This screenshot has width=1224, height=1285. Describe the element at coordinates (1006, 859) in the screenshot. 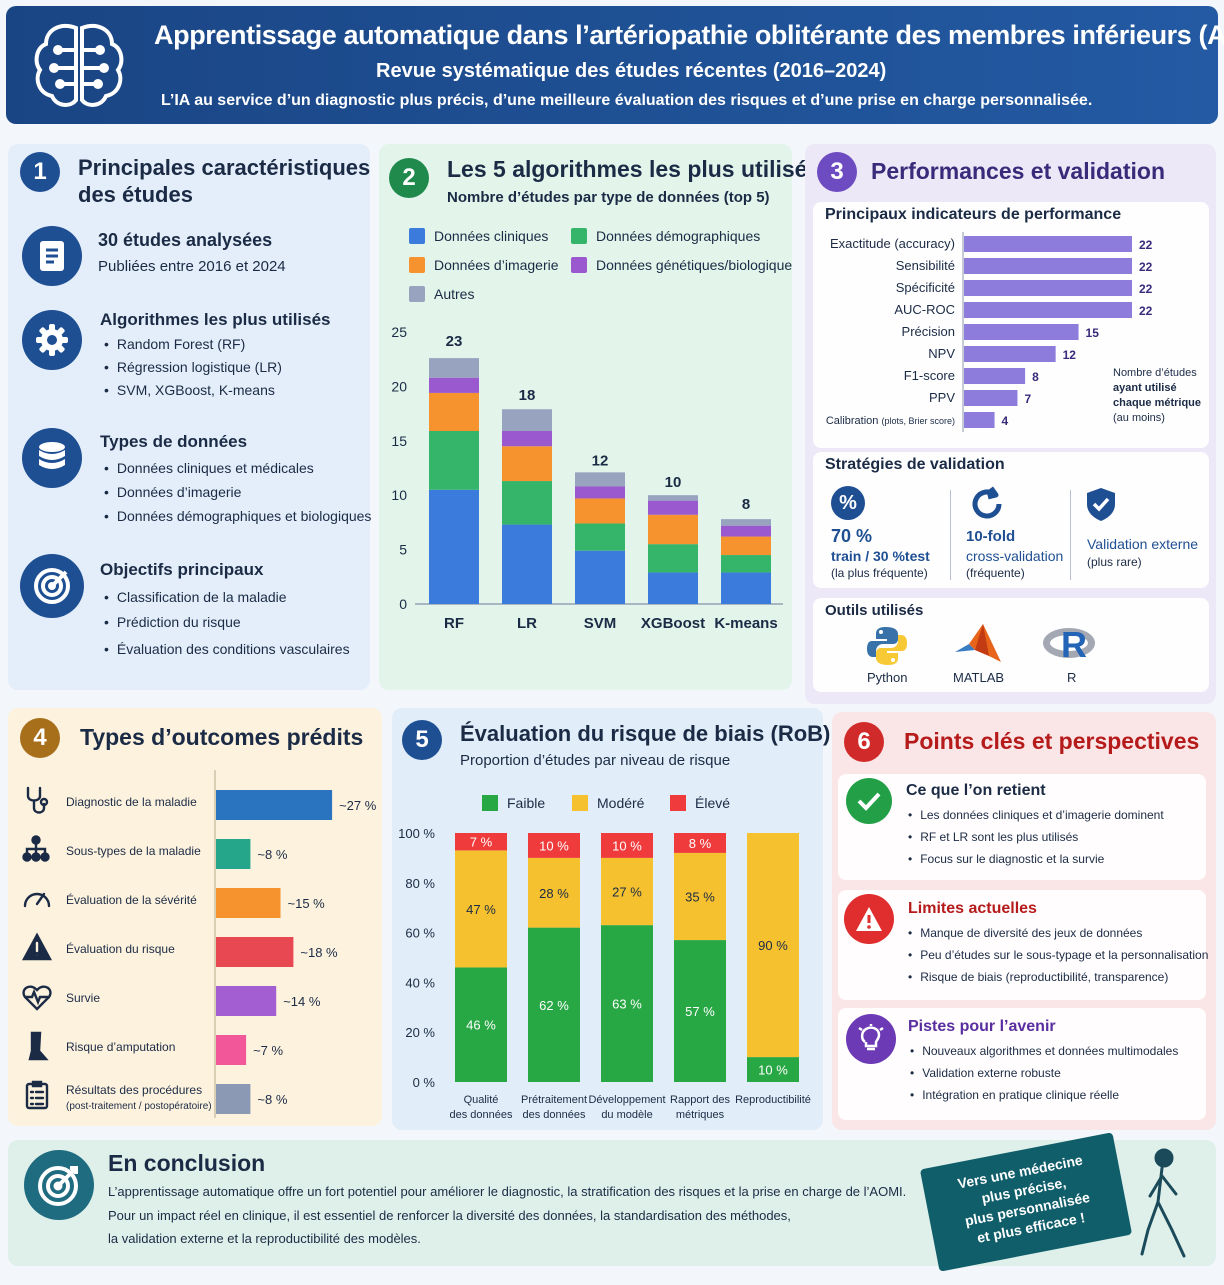

I see `key-point-item: Focus sur le diagnostic et la survie` at that location.